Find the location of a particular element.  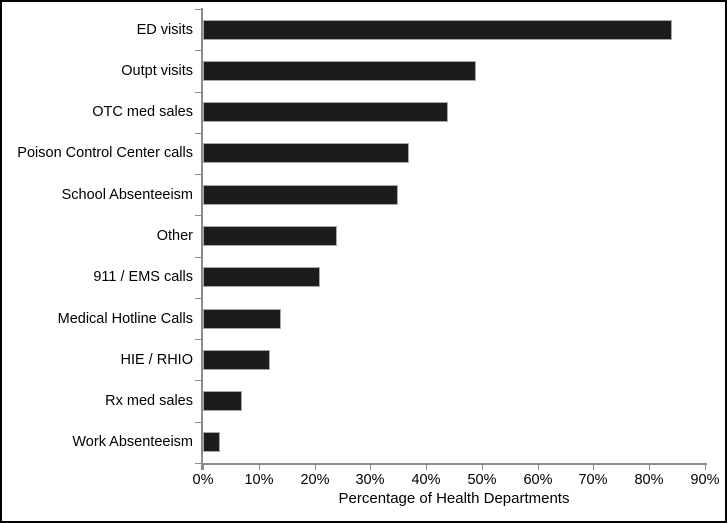

x-tick-label: 70% is located at coordinates (593, 480).